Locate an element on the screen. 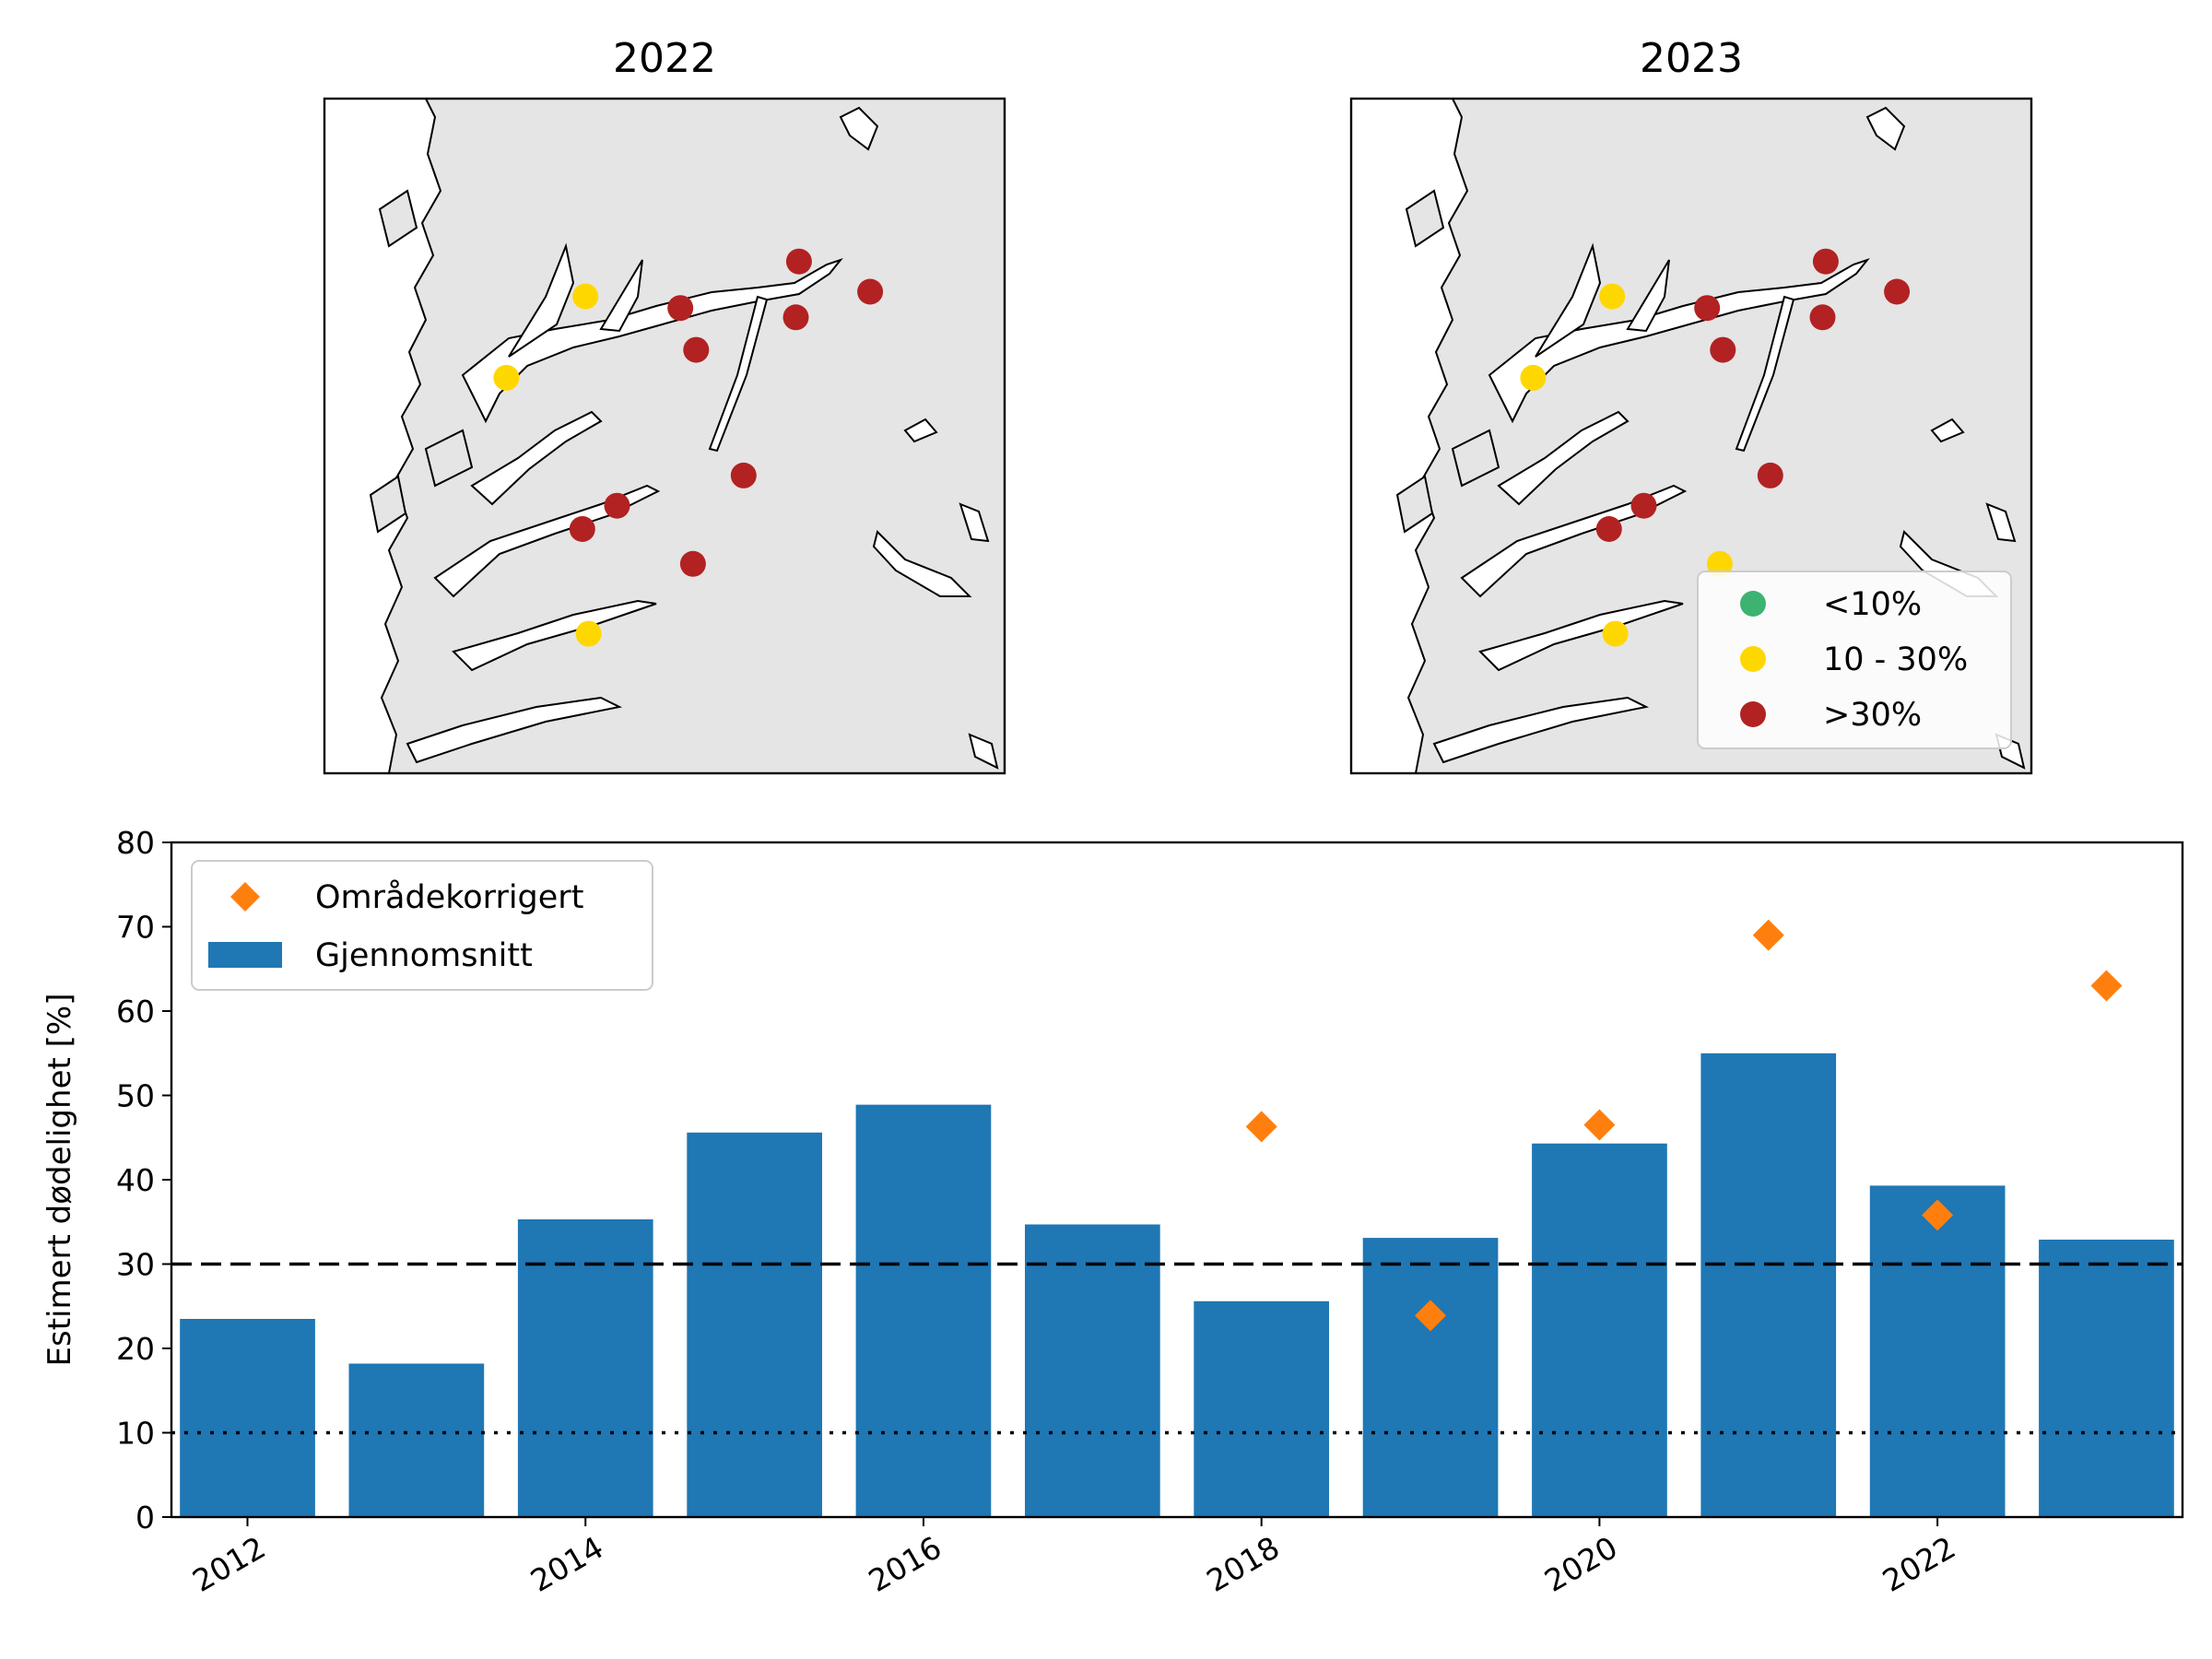  y-tick-label: 60 is located at coordinates (135, 1012).